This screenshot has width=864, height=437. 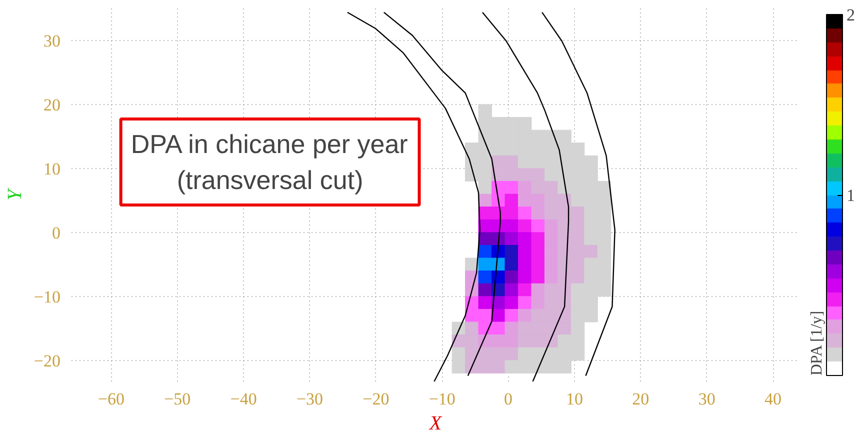 I want to click on y-tick-label: 10, so click(x=52, y=168).